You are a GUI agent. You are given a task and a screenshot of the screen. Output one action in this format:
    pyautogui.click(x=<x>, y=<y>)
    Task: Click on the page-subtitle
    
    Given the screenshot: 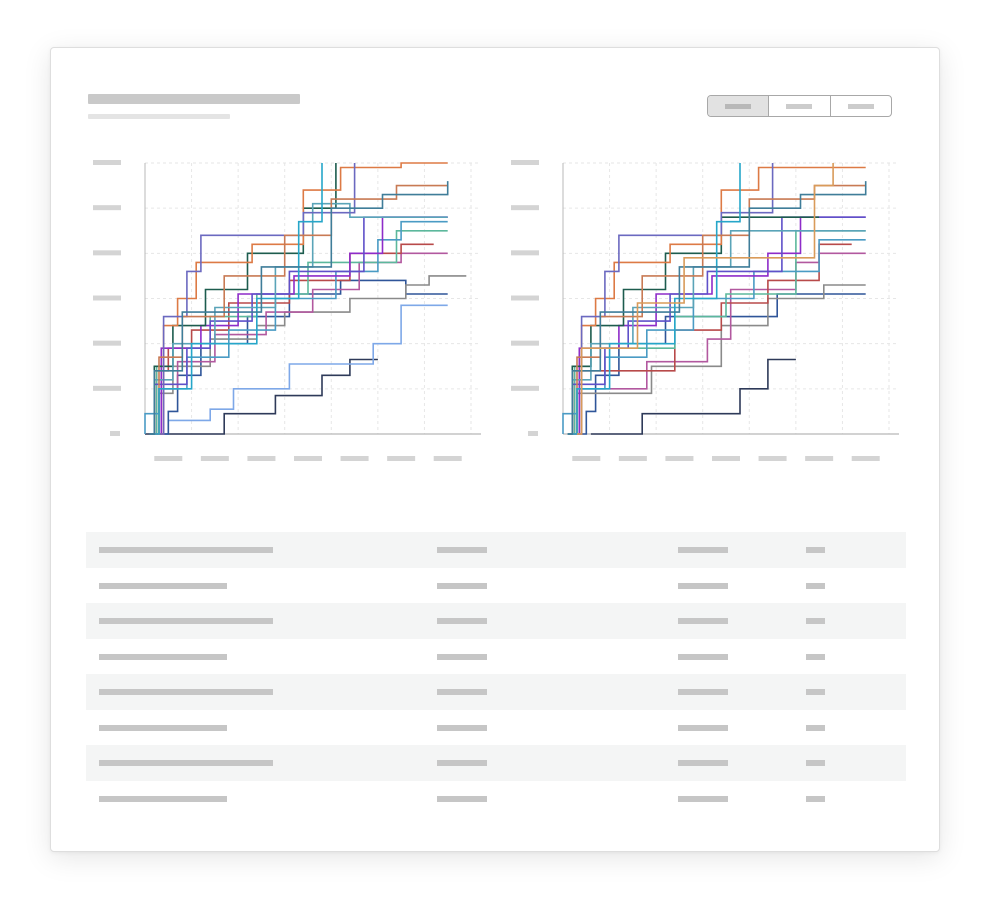 What is the action you would take?
    pyautogui.click(x=159, y=116)
    